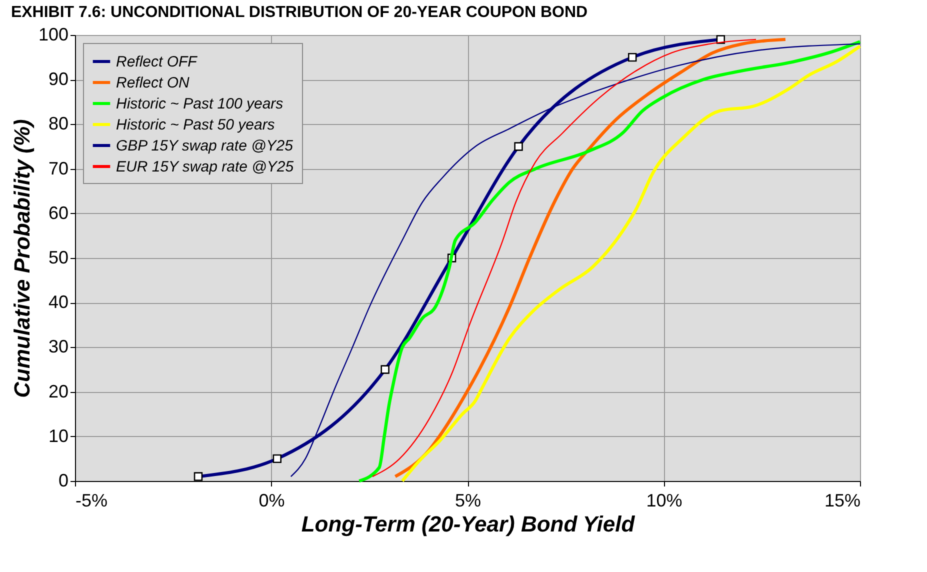 The width and height of the screenshot is (927, 572). Describe the element at coordinates (58, 391) in the screenshot. I see `y-tick-label: 20` at that location.